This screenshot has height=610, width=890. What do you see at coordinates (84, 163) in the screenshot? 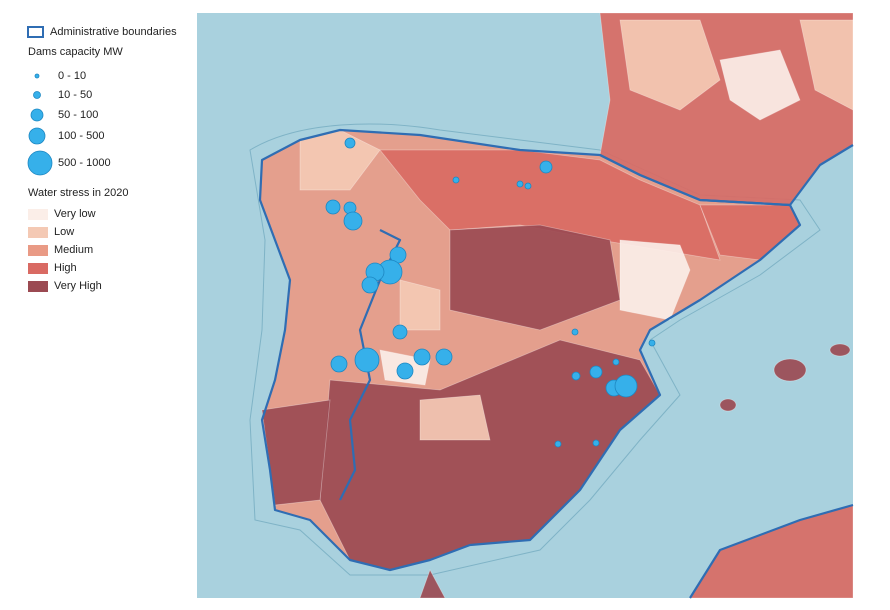
I see `legend-dam-label: 500 - 1000` at bounding box center [84, 163].